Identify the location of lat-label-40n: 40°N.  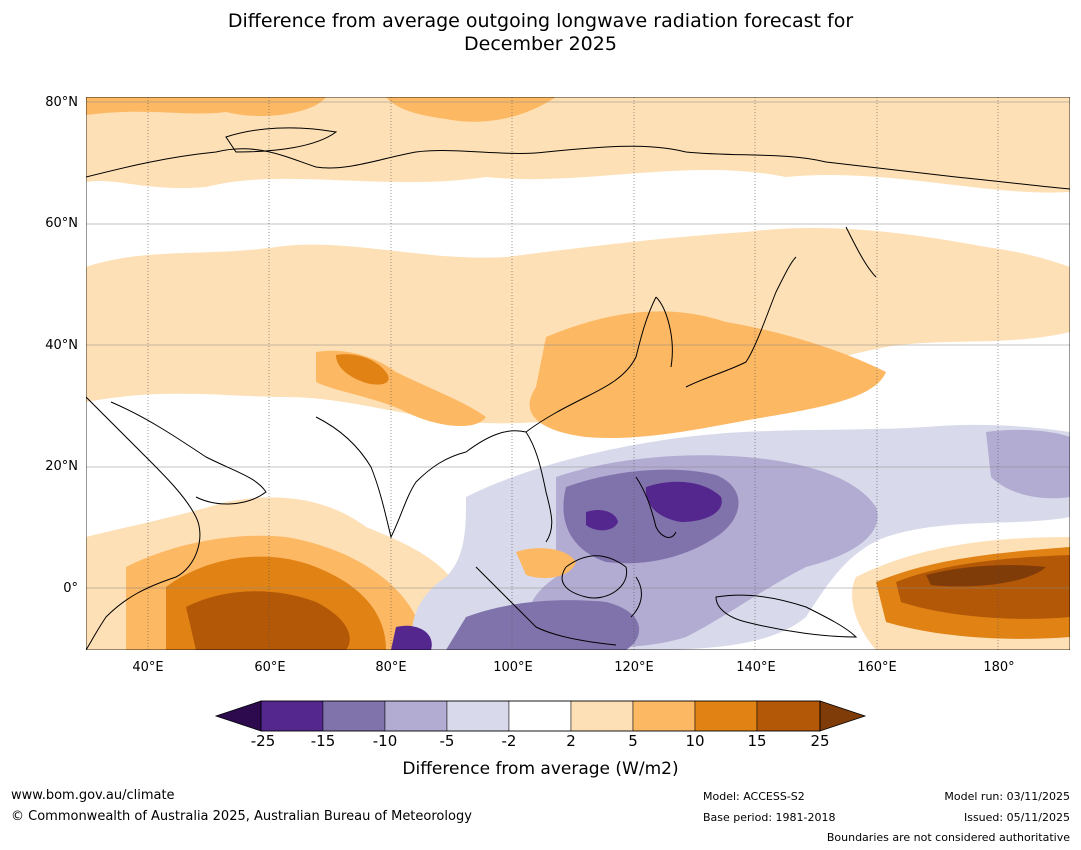
(61, 345).